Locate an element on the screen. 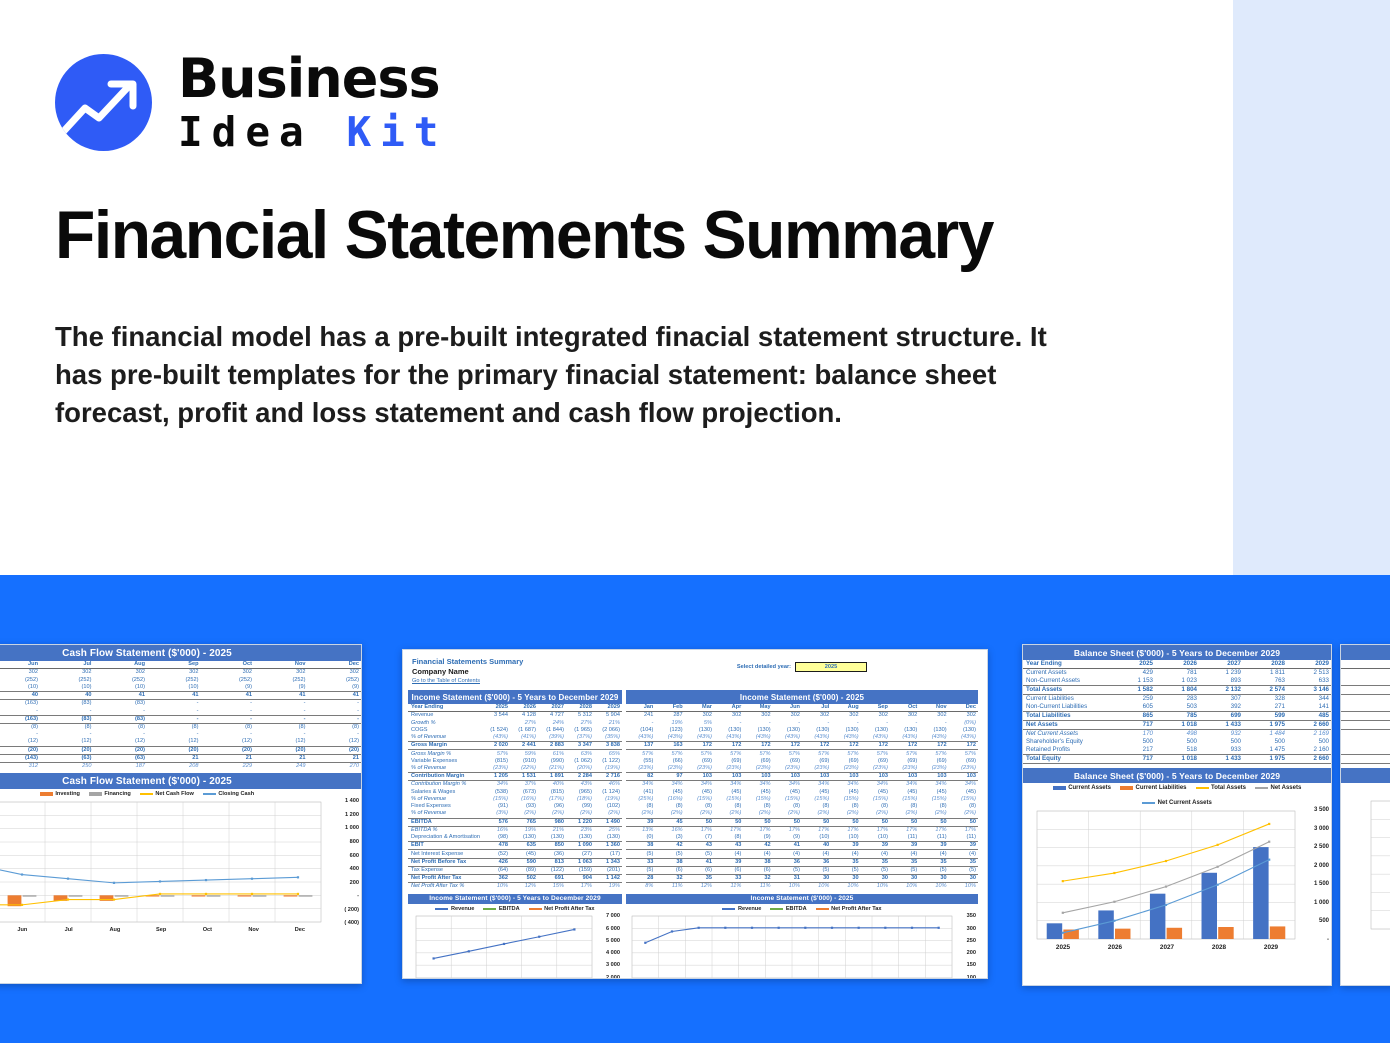 The width and height of the screenshot is (1390, 1043). legend-label: Net Profit After Tax is located at coordinates (569, 909).